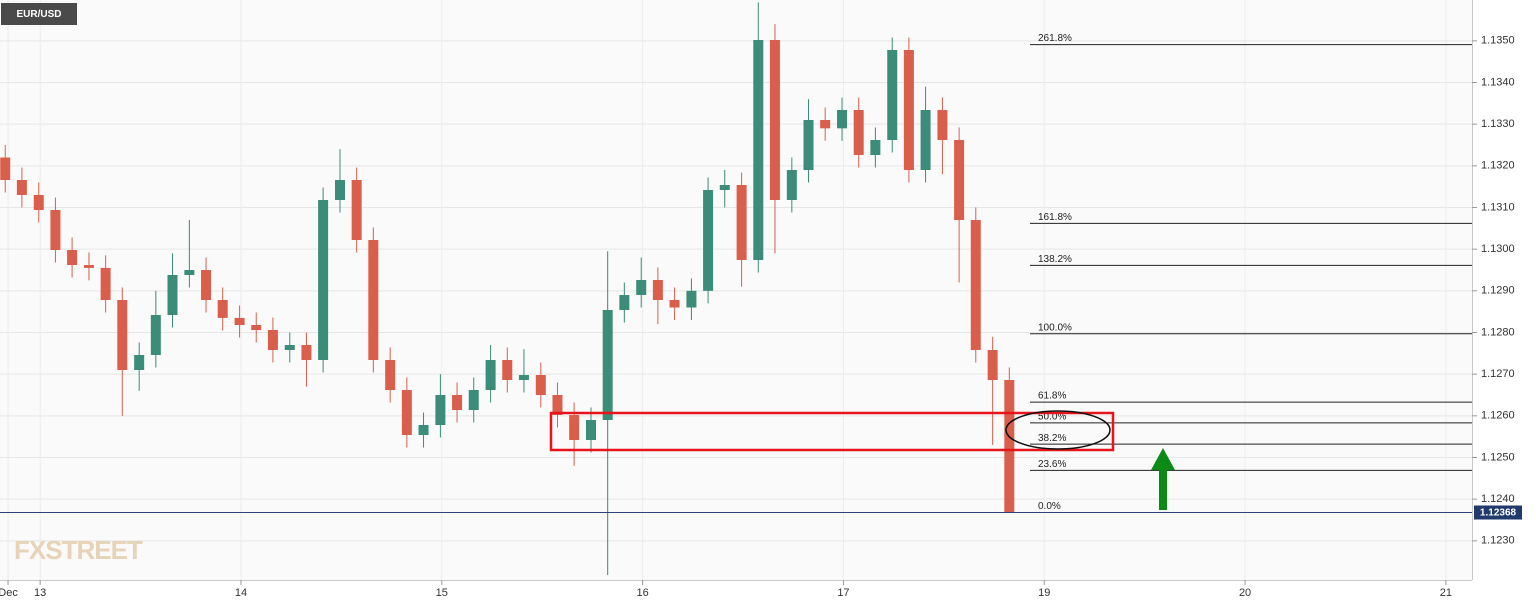 The height and width of the screenshot is (604, 1536). What do you see at coordinates (1498, 332) in the screenshot?
I see `y-tick-label: 1.1280` at bounding box center [1498, 332].